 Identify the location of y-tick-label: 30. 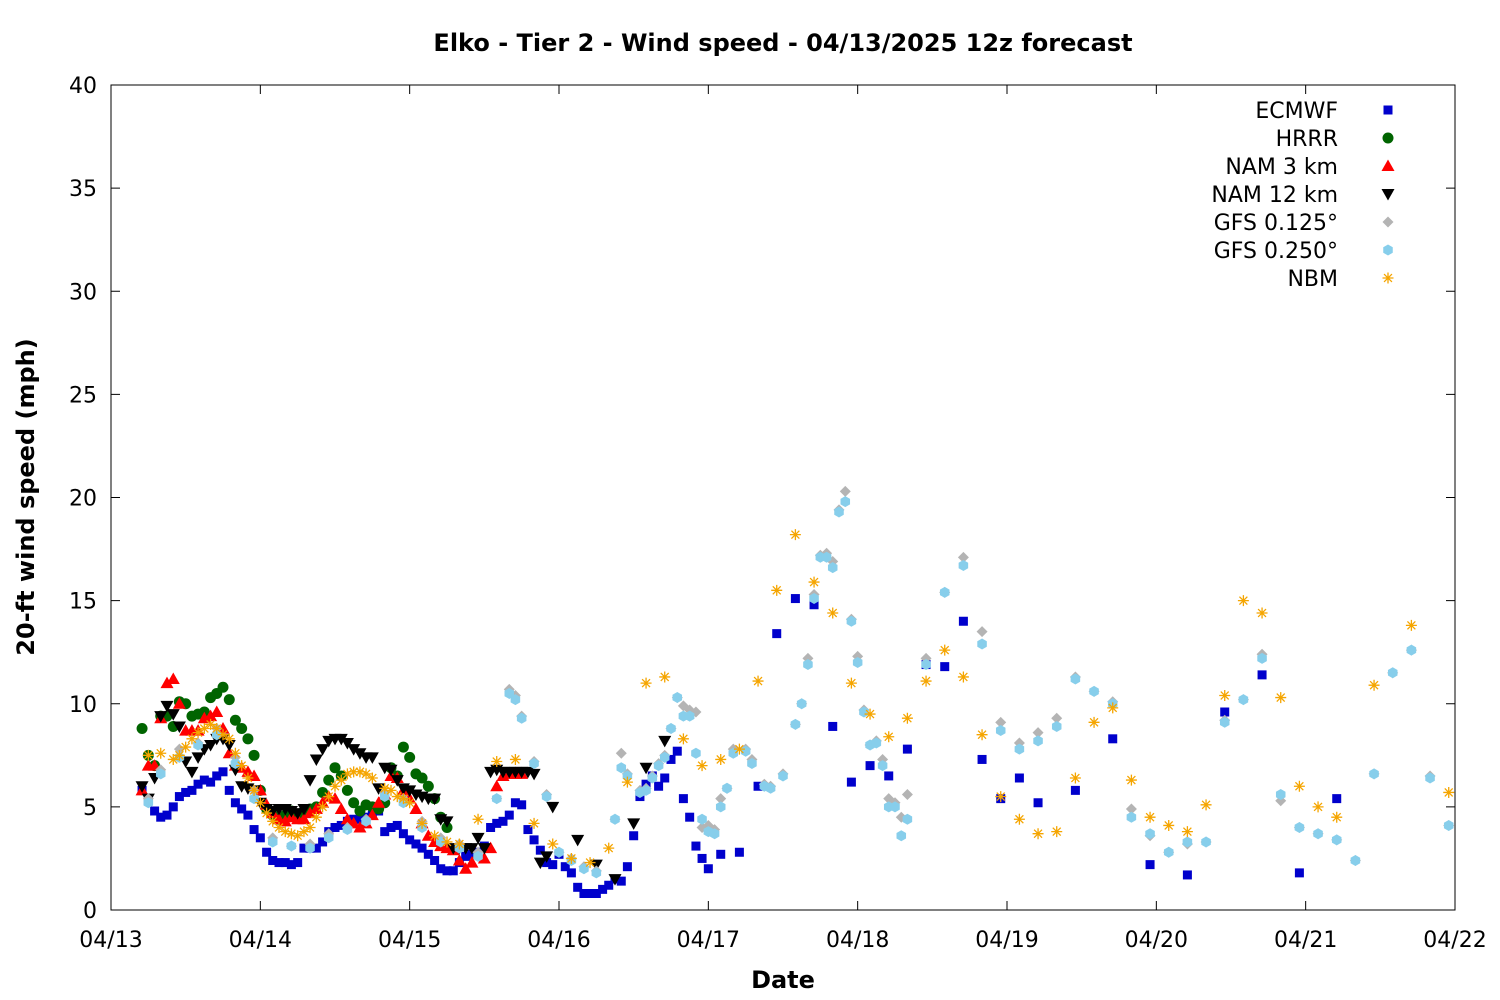
(83, 292).